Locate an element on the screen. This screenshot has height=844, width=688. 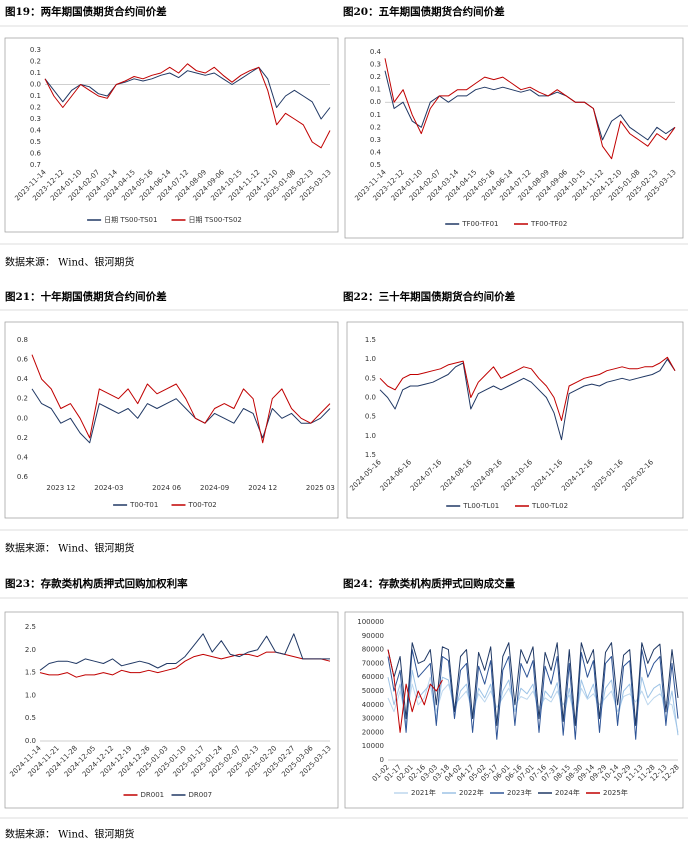
legend-label: DR007 is located at coordinates (201, 795).